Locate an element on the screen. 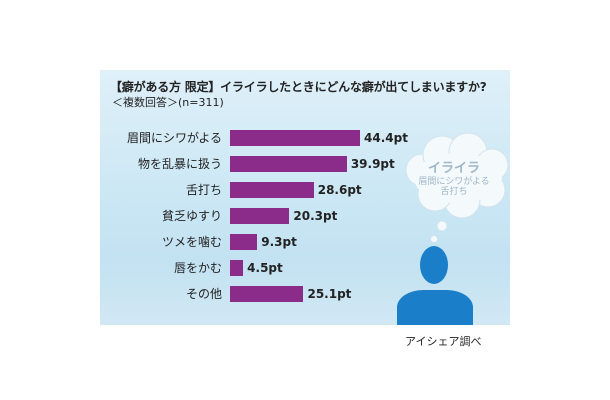 This screenshot has height=400, width=610. thought-bubble is located at coordinates (457, 187).